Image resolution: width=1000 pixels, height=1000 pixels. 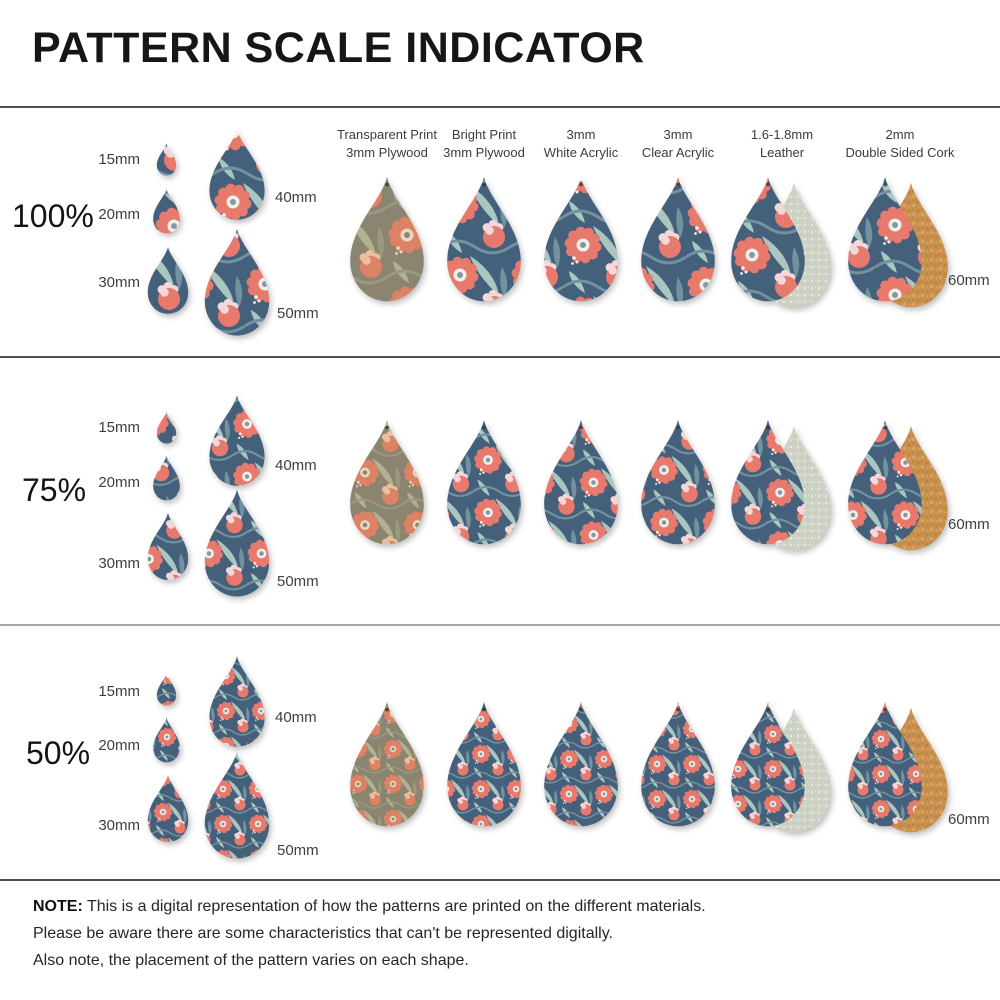 I want to click on page-title: PATTERN SCALE INDICATOR, so click(x=338, y=48).